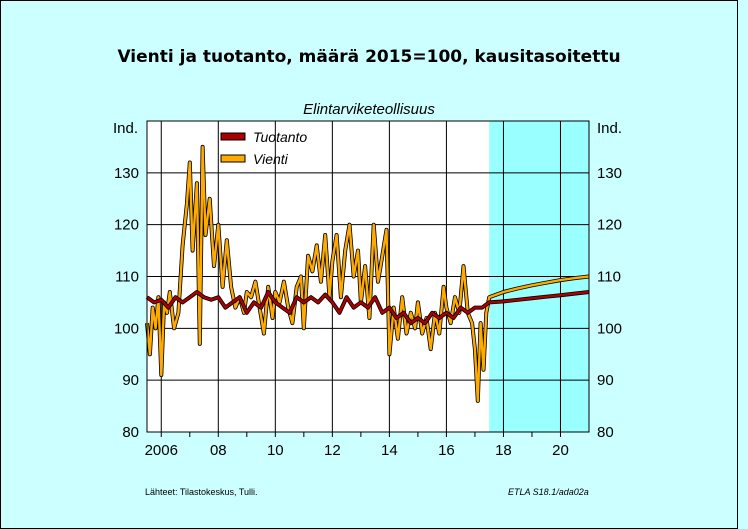  What do you see at coordinates (503, 450) in the screenshot?
I see `x-tick-label: 18` at bounding box center [503, 450].